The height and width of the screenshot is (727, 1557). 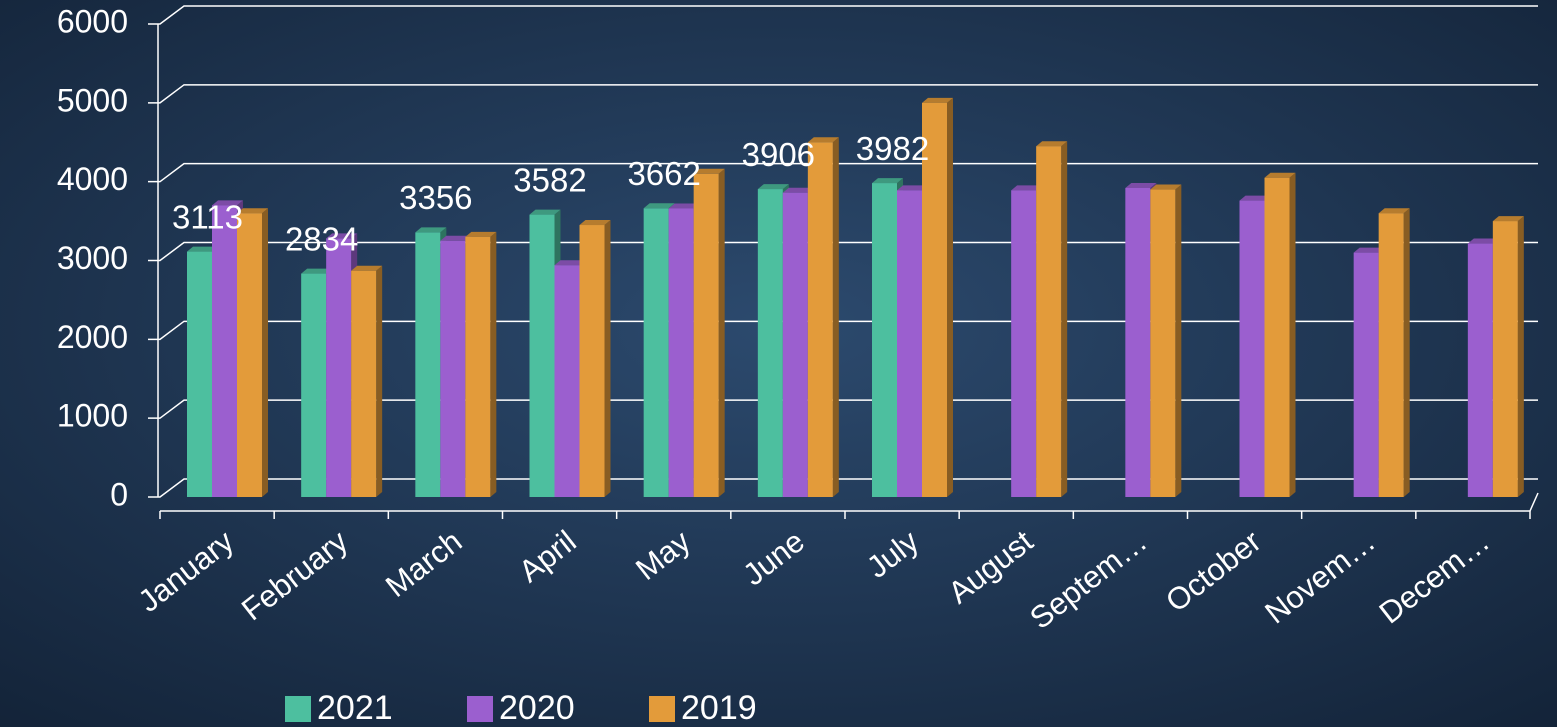 What do you see at coordinates (92, 337) in the screenshot?
I see `y-tick-label: 2000` at bounding box center [92, 337].